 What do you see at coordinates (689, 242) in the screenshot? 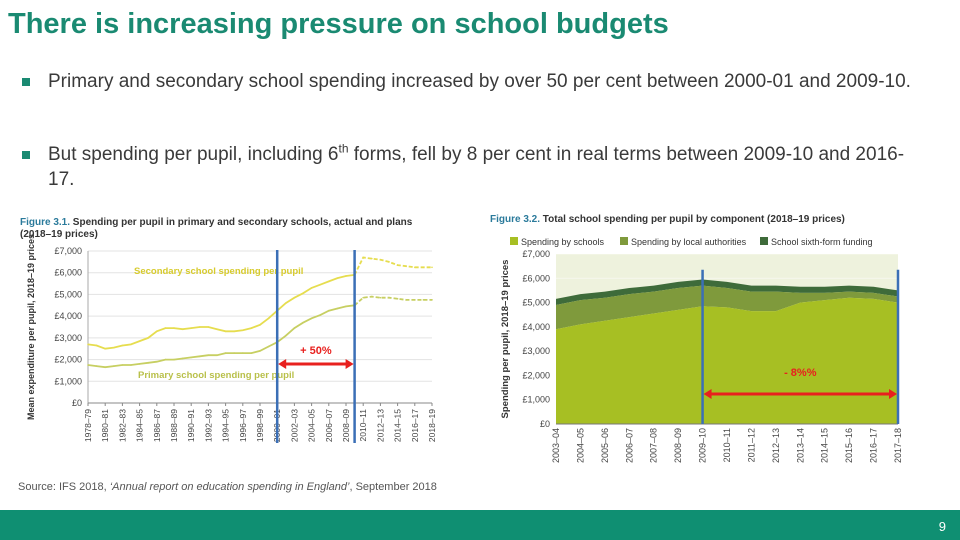
I see `legend-label: Spending by local authorities` at bounding box center [689, 242].